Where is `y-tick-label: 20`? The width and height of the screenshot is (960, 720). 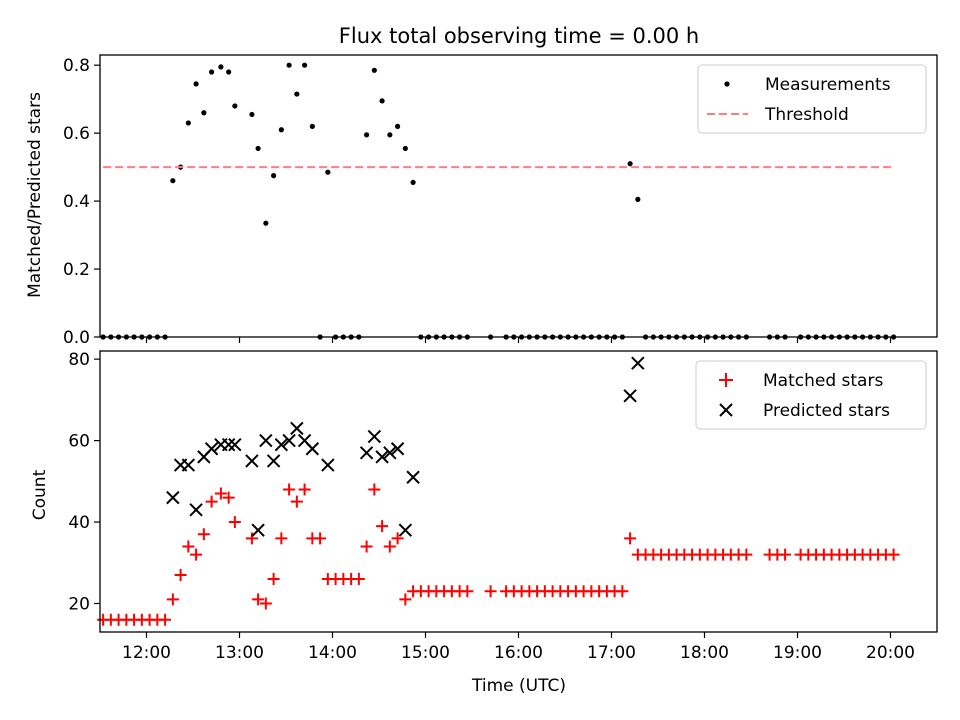
y-tick-label: 20 is located at coordinates (79, 604).